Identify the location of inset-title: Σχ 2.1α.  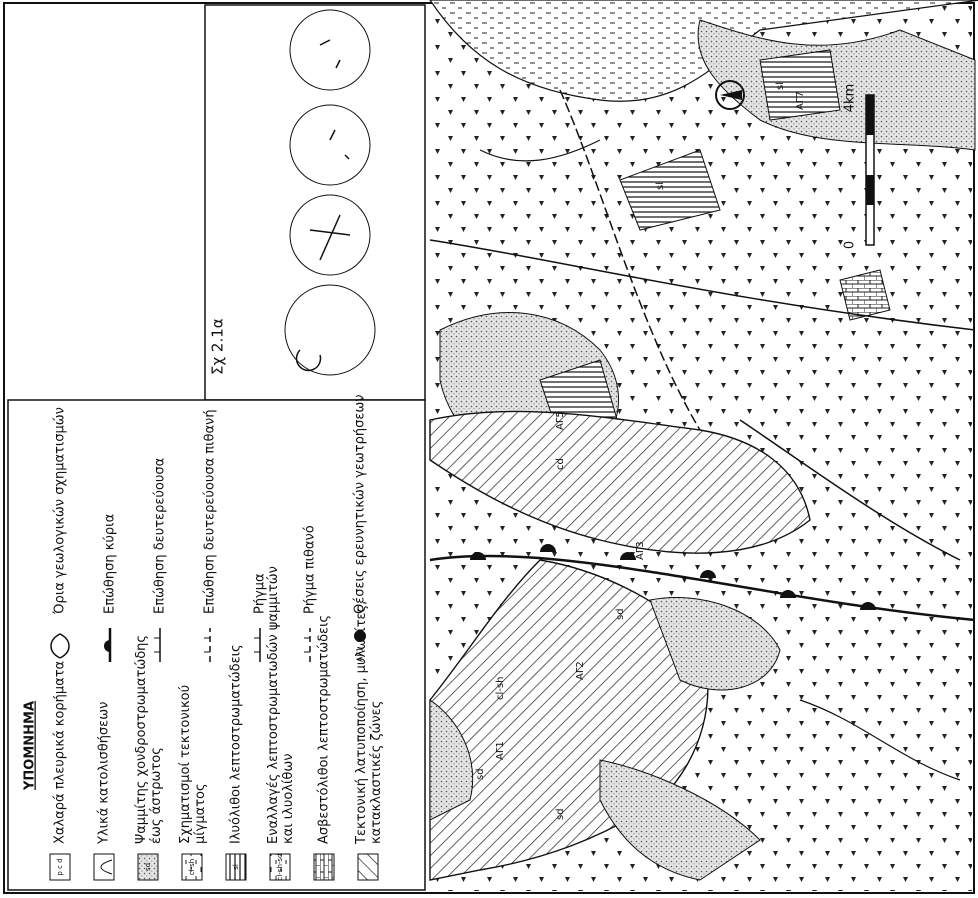
(218, 346).